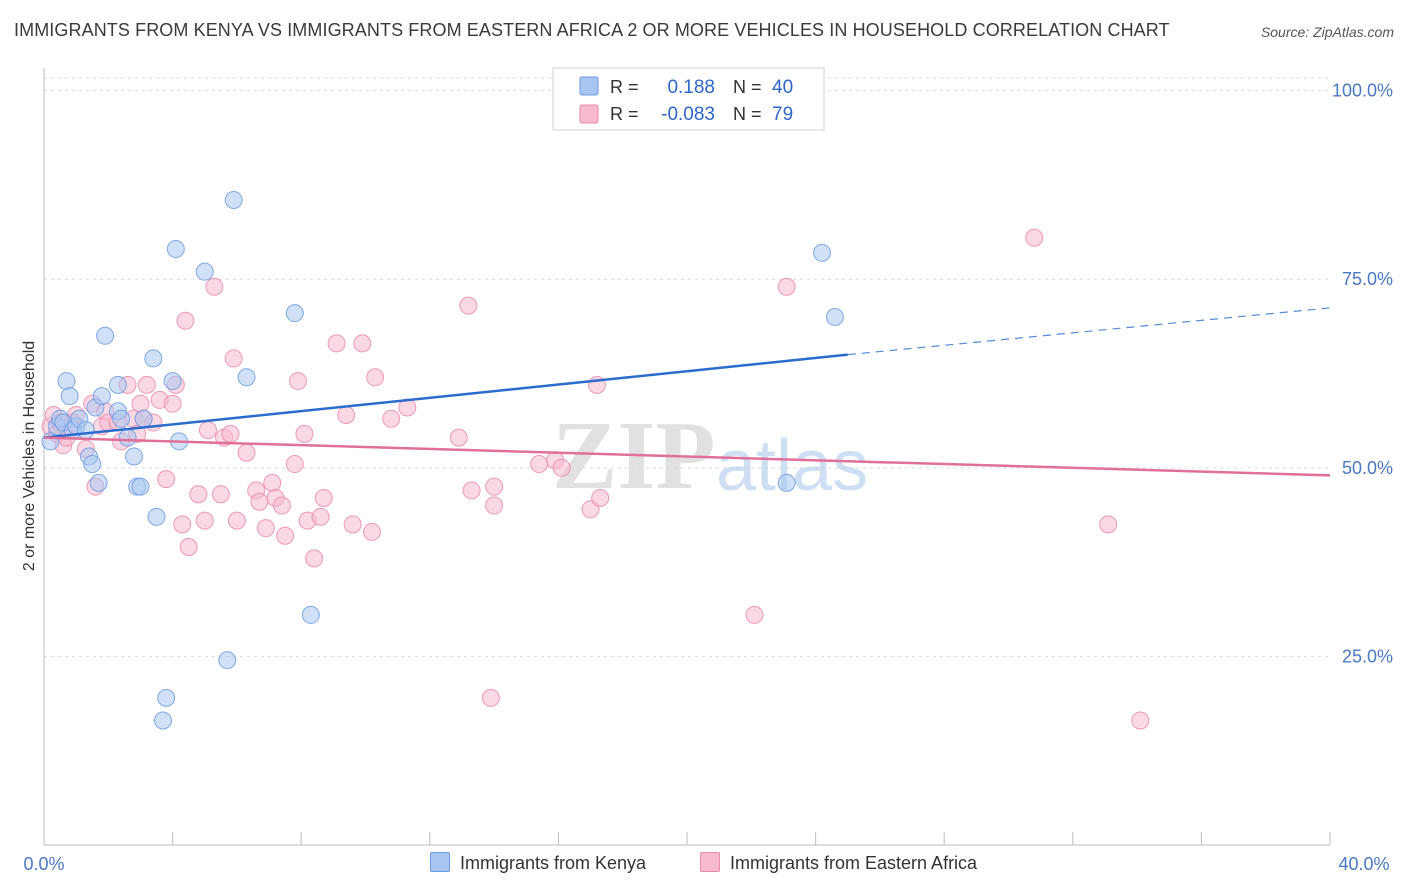 This screenshot has width=1406, height=892. I want to click on legend-swatch-kenya, so click(589, 86).